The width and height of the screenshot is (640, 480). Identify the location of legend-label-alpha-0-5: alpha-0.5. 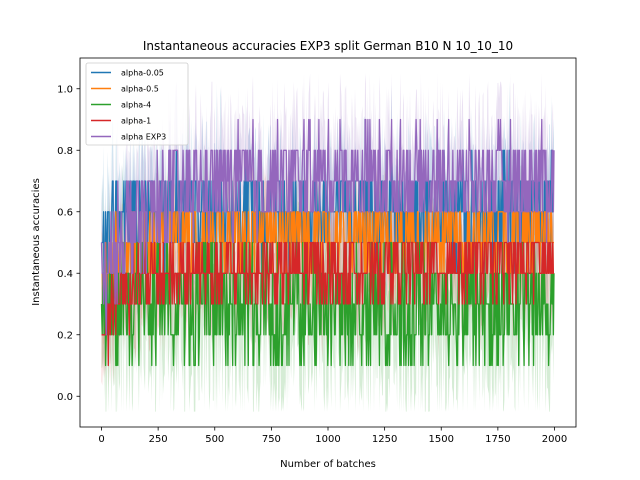
(140, 89).